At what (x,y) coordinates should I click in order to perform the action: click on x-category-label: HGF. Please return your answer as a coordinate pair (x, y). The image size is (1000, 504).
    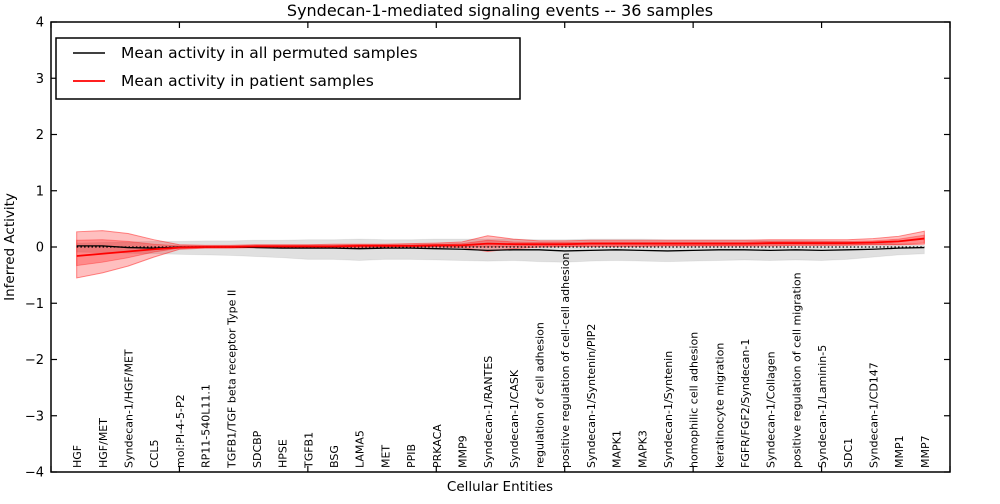
    Looking at the image, I should click on (77, 456).